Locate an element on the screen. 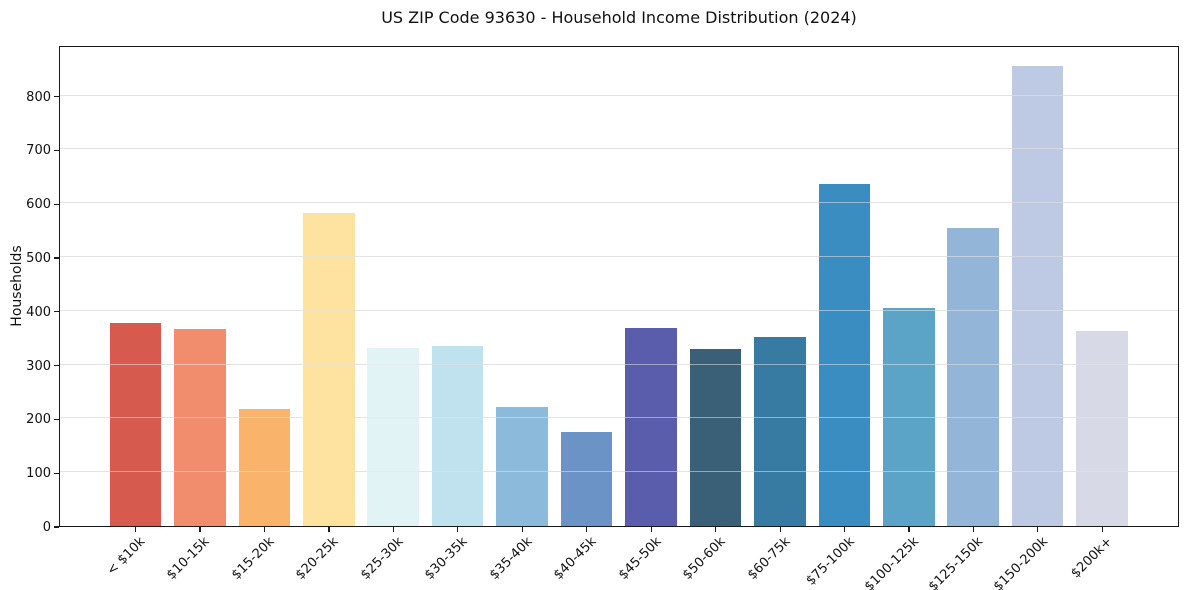 The image size is (1189, 590). x-tick-label-11: $75-100k is located at coordinates (830, 561).